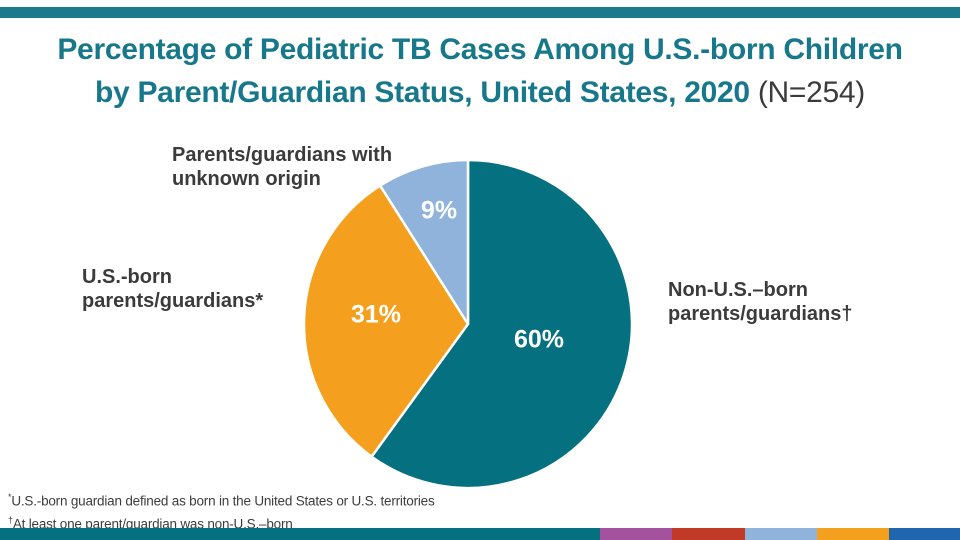 The width and height of the screenshot is (960, 540). I want to click on sample-size-label: (N=254), so click(811, 92).